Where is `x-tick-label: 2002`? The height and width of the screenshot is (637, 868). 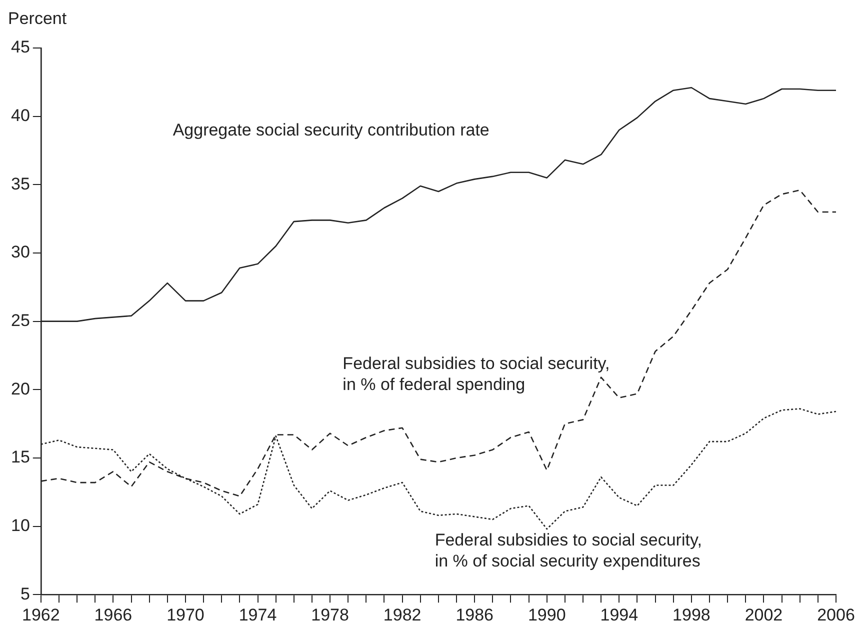
x-tick-label: 2002 is located at coordinates (763, 614).